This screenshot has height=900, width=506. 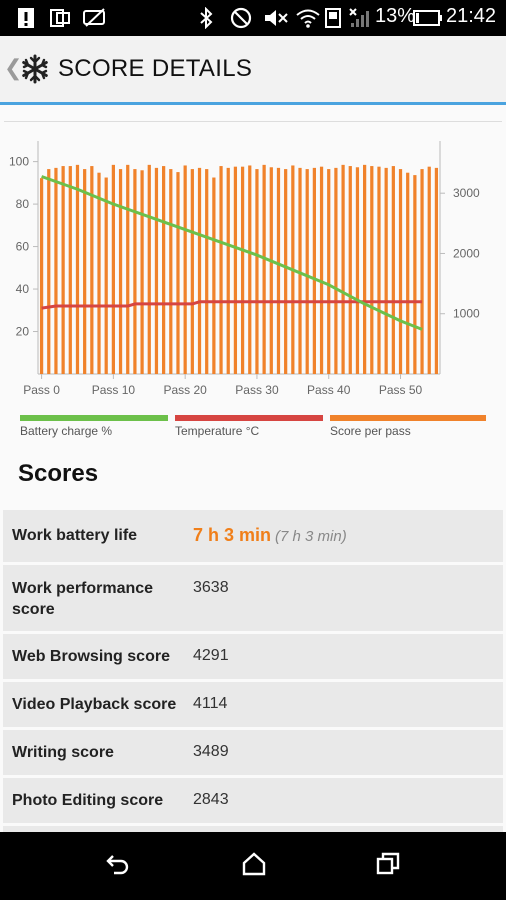 I want to click on score-row-partial, so click(x=253, y=829).